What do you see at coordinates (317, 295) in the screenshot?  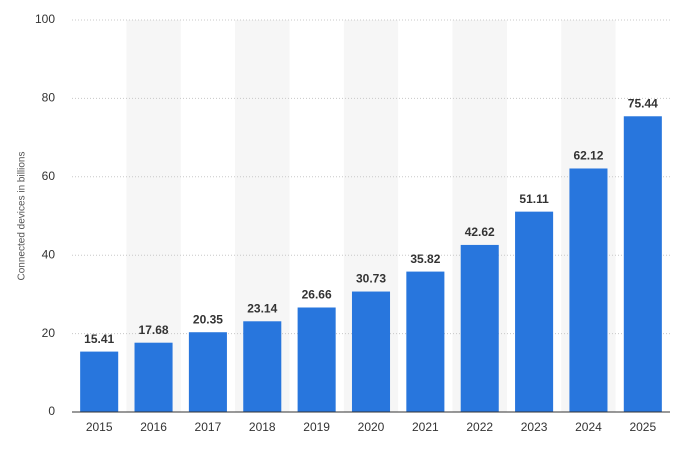 I see `data-label: 26.66` at bounding box center [317, 295].